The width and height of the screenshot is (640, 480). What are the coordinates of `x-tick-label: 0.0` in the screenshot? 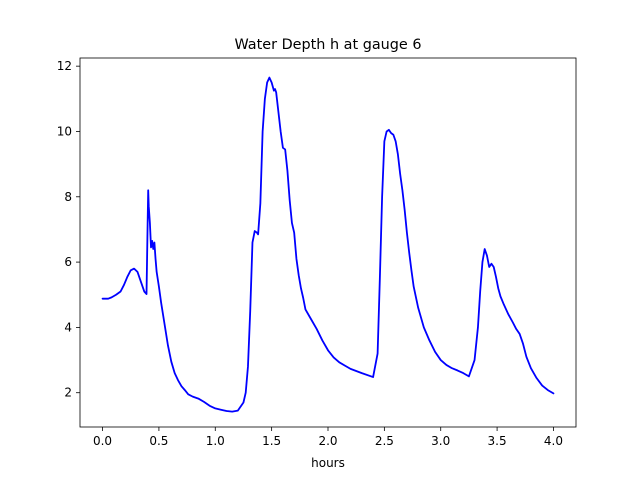 It's located at (102, 441).